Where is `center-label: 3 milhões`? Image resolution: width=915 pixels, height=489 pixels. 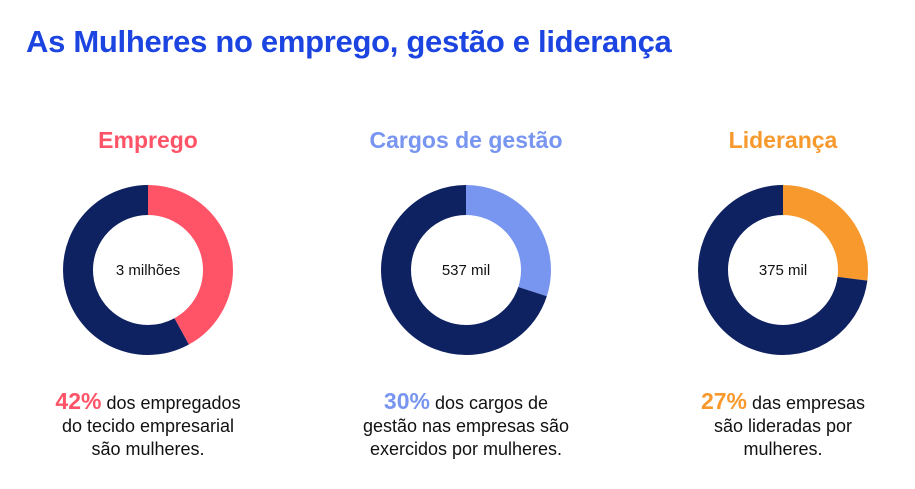 center-label: 3 milhões is located at coordinates (148, 270).